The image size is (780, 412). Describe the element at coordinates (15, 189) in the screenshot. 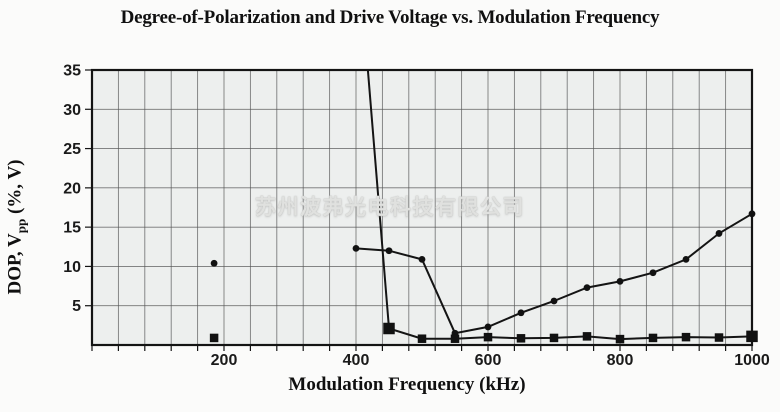

I see `y-axis-title-part: (%, V)` at that location.